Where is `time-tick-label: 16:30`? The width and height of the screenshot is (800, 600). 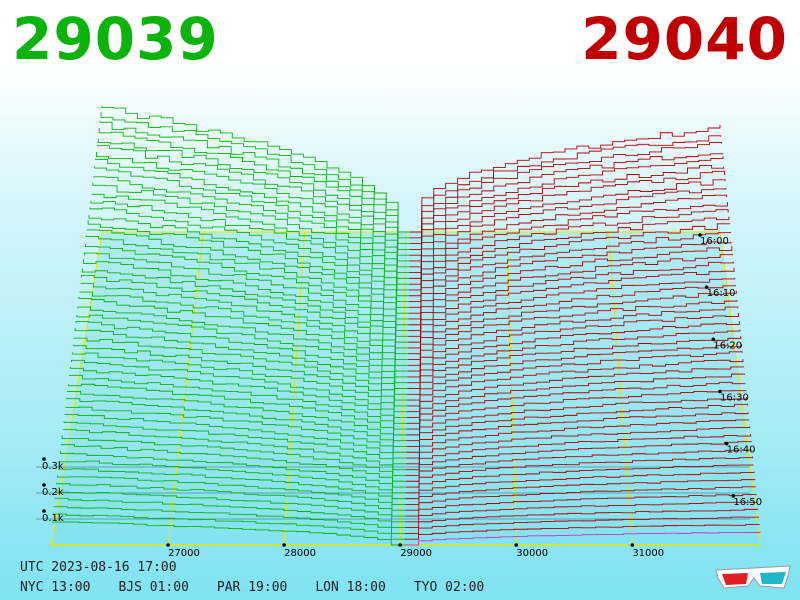 time-tick-label: 16:30 is located at coordinates (734, 398).